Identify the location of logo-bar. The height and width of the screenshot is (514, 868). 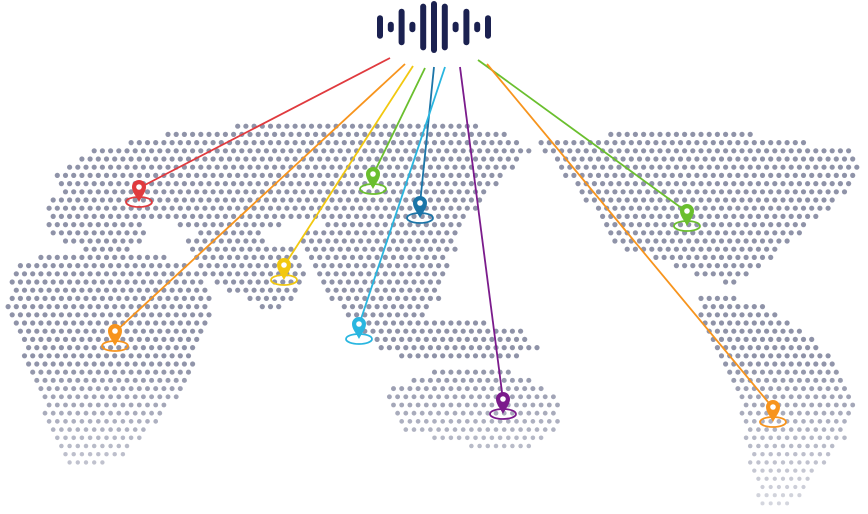
(434, 27).